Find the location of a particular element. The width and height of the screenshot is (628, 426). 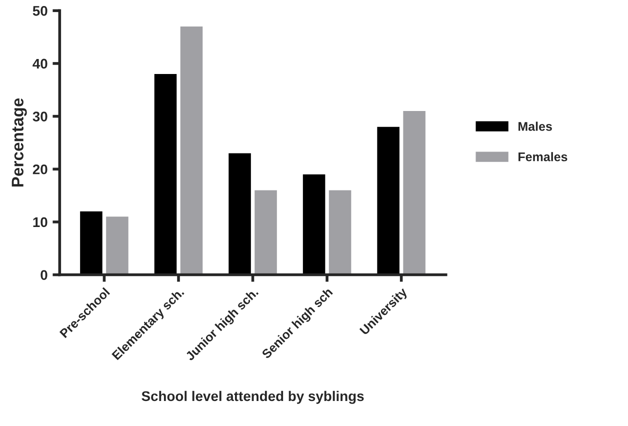

y-tick-label: 10 is located at coordinates (40, 222).